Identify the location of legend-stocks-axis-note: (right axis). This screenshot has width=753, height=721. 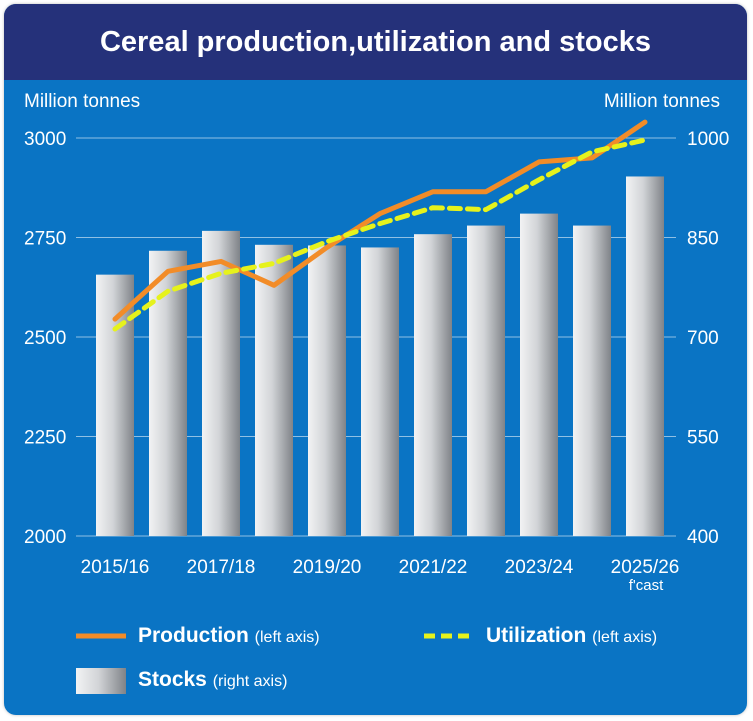
(250, 681).